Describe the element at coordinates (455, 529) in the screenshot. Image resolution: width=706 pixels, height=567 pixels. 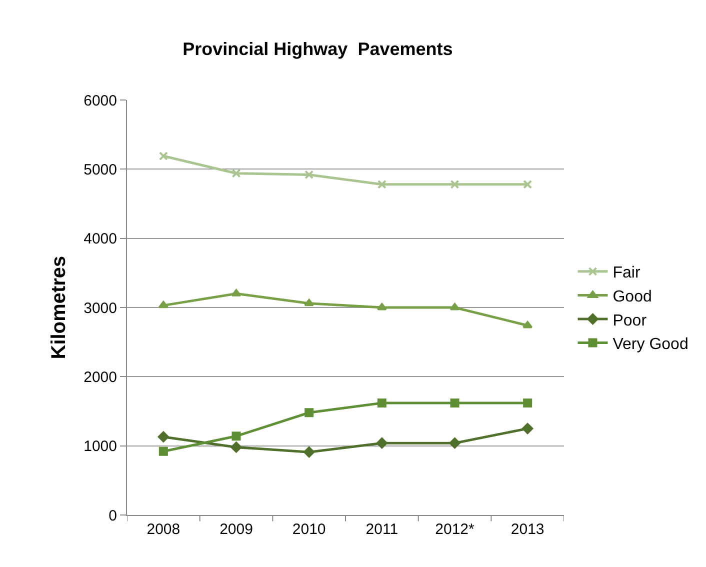
I see `x-tick-label: 2012*` at that location.